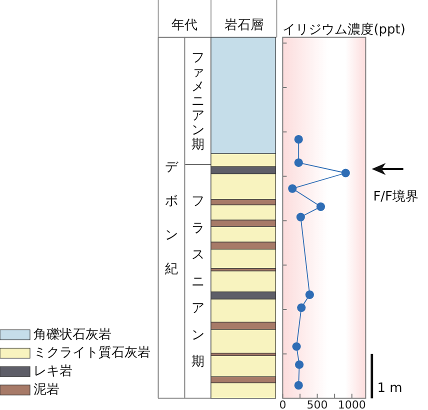 This screenshot has width=428, height=410. I want to click on x-axis-title: 岩石層, so click(244, 25).